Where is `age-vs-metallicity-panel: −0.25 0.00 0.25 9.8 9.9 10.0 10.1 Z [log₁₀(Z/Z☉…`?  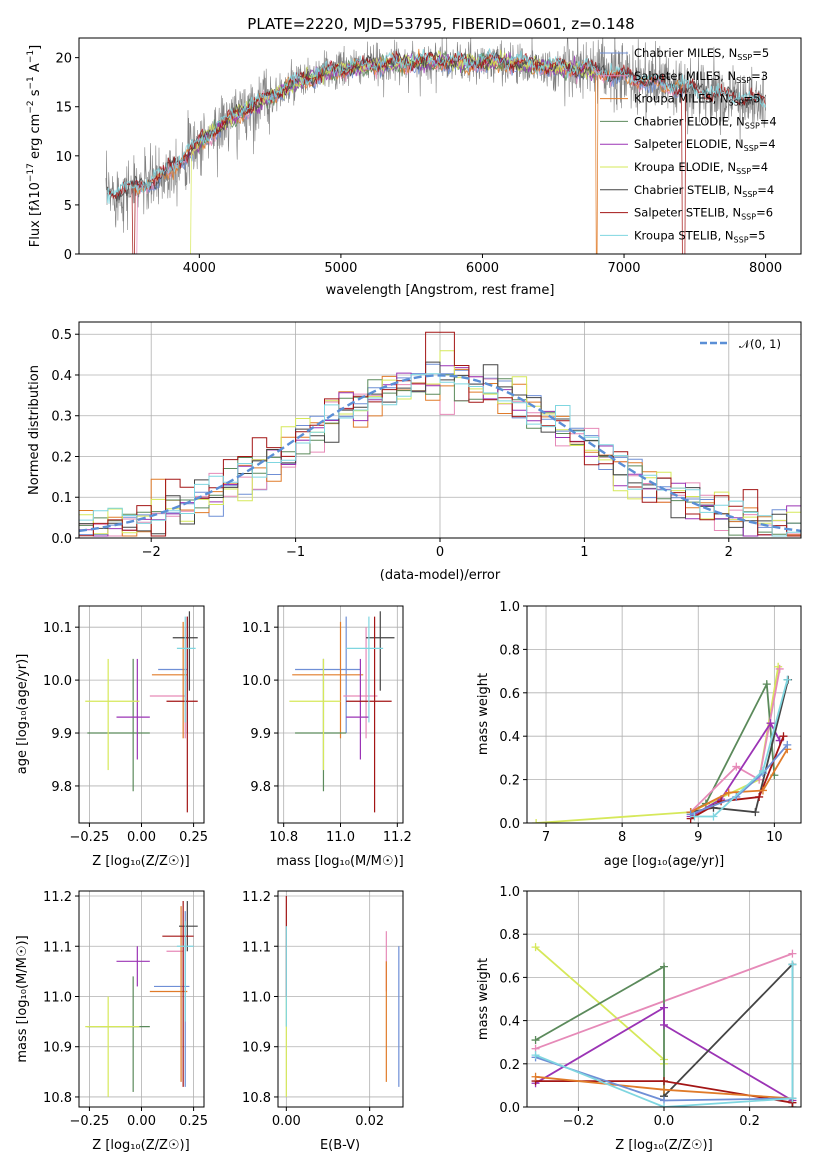 age-vs-metallicity-panel: −0.25 0.00 0.25 9.8 9.9 10.0 10.1 Z [log₁₀(Z/Z☉… is located at coordinates (111, 737).